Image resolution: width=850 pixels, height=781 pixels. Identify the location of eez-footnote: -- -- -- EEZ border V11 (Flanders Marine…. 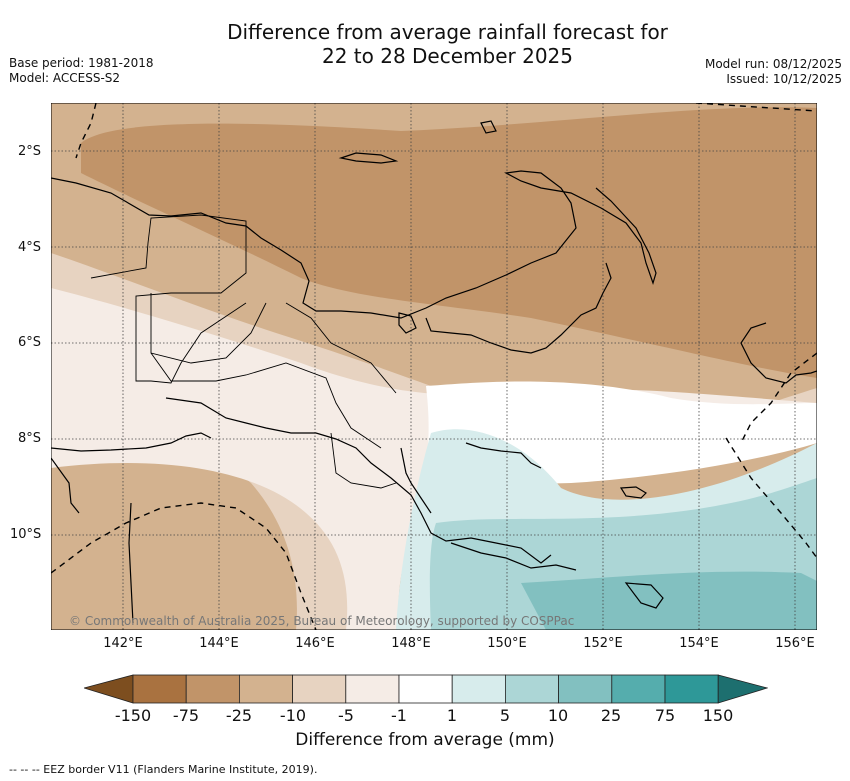
(163, 769).